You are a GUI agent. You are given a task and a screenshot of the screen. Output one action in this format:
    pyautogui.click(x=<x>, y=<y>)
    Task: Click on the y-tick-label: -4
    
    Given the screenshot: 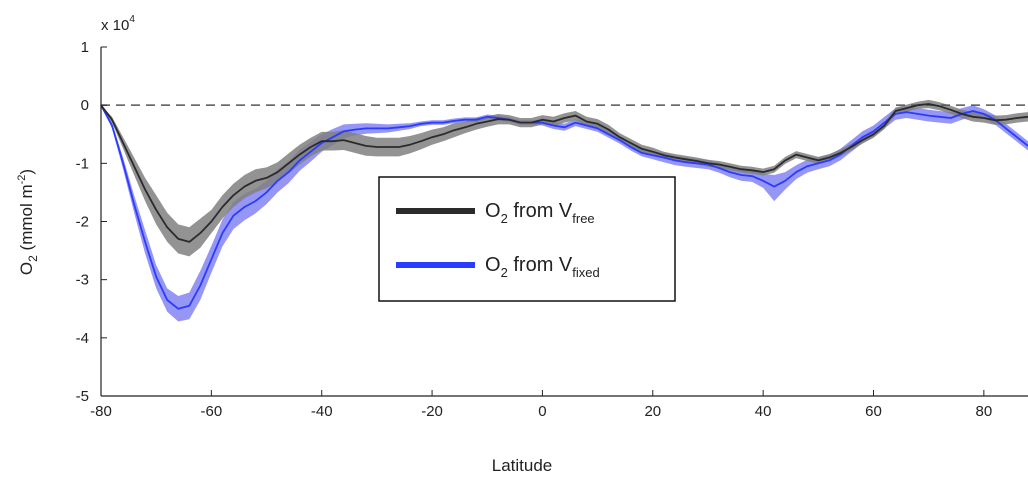 What is the action you would take?
    pyautogui.click(x=82, y=338)
    